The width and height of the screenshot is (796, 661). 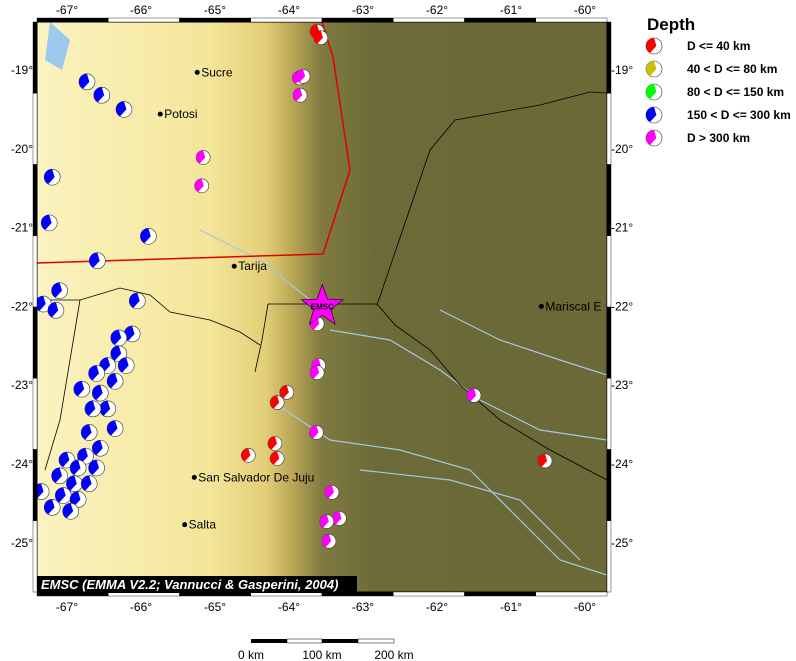 I want to click on legend-item-label: 80 < D <= 150 km, so click(x=735, y=92).